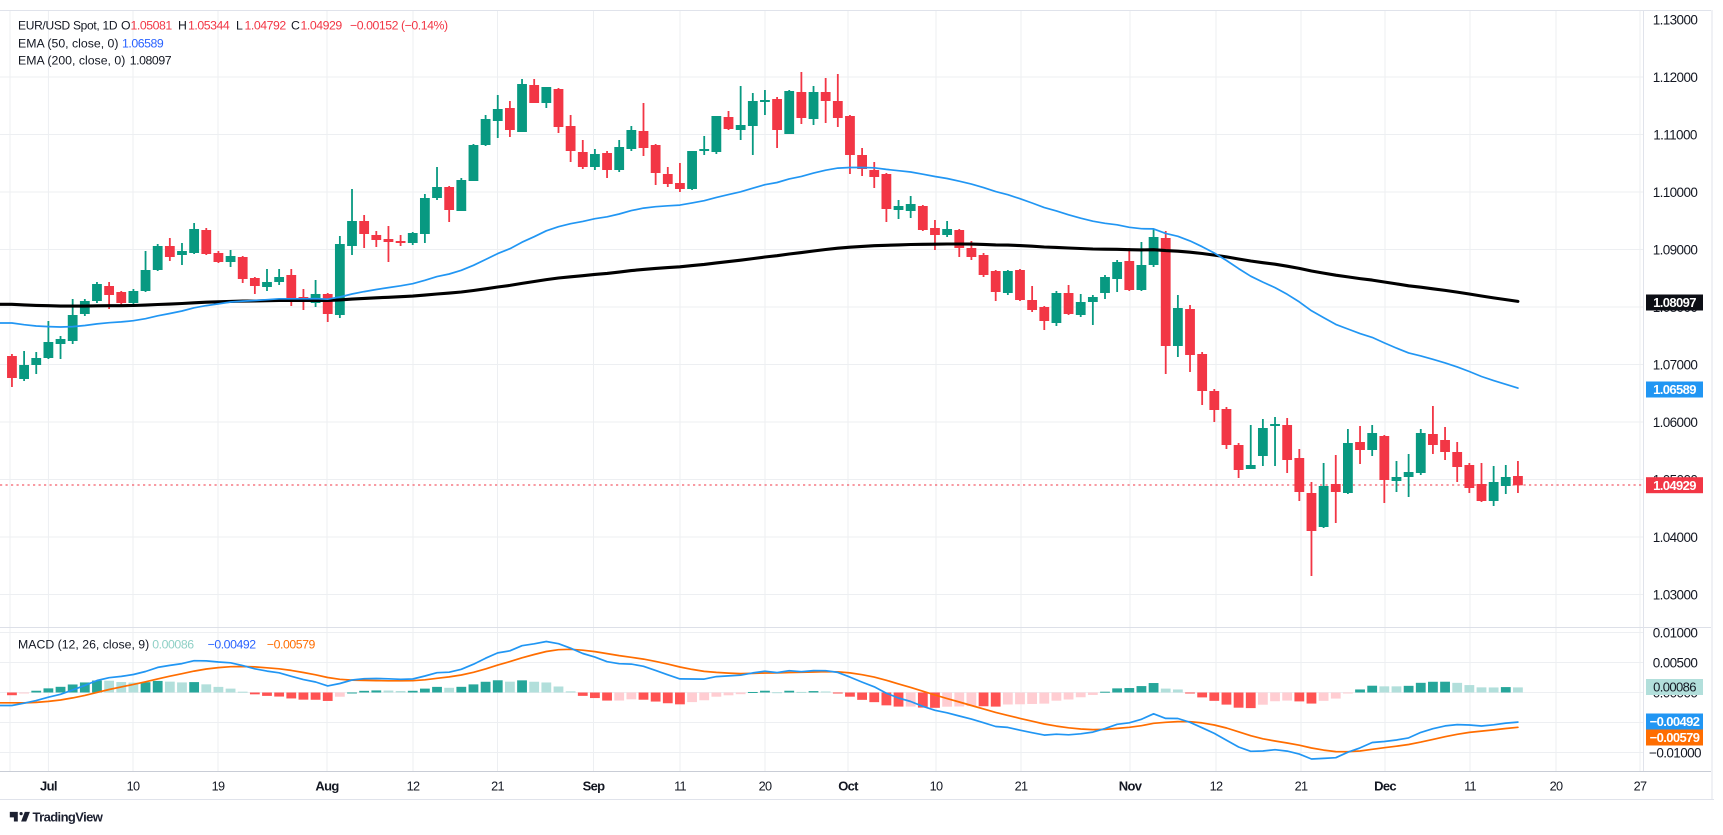 This screenshot has height=835, width=1723. I want to click on svg-text: Dec, so click(1385, 785).